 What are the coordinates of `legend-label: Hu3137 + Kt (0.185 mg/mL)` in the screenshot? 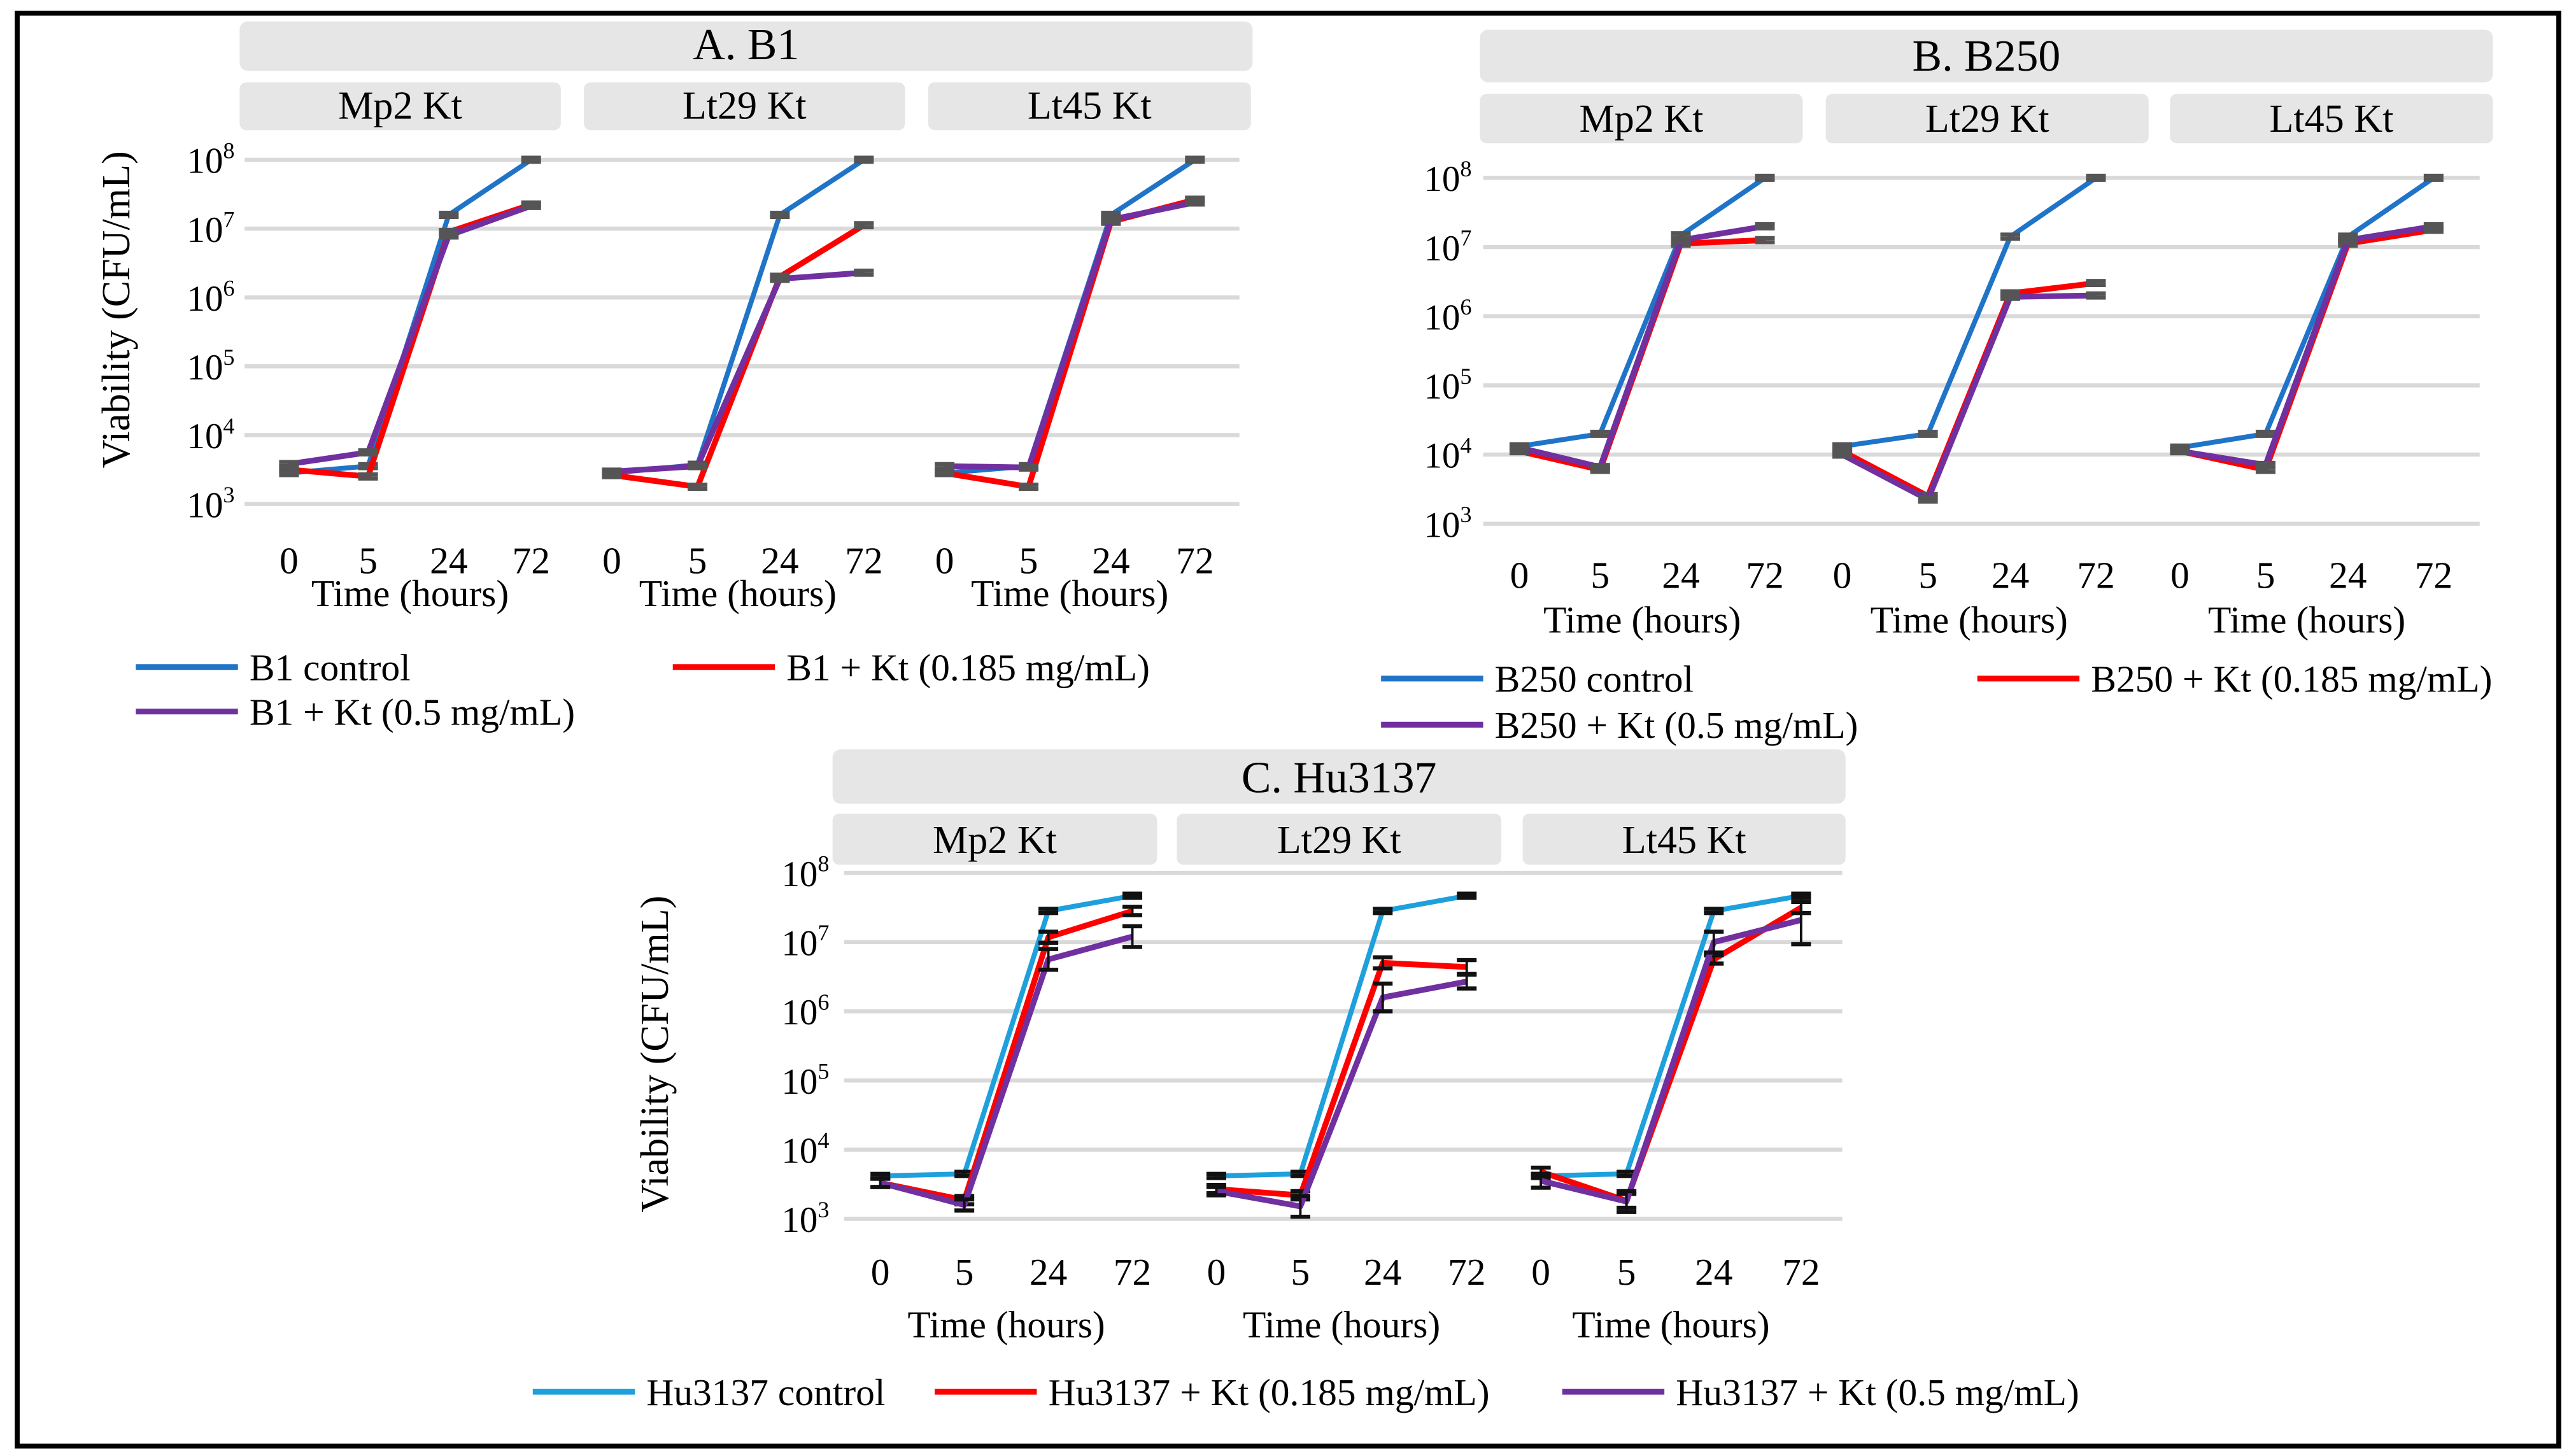 It's located at (1269, 1392).